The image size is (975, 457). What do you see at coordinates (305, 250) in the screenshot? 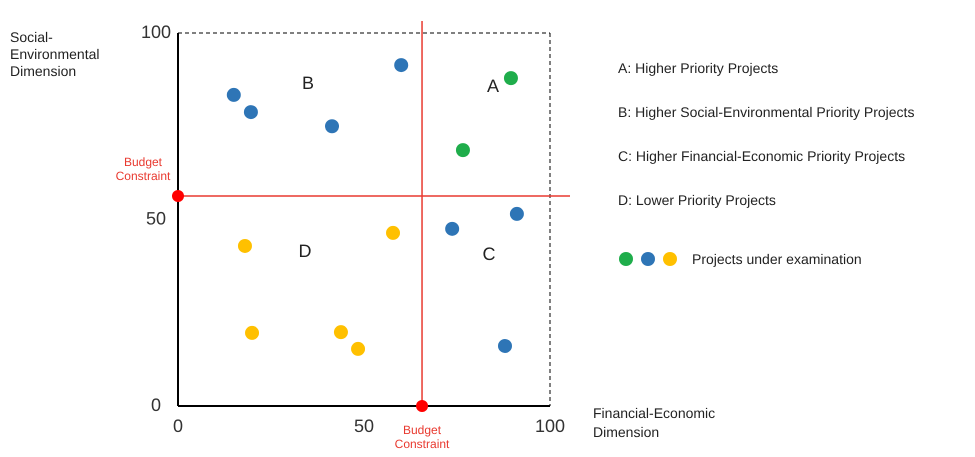
I see `annotation: D` at bounding box center [305, 250].